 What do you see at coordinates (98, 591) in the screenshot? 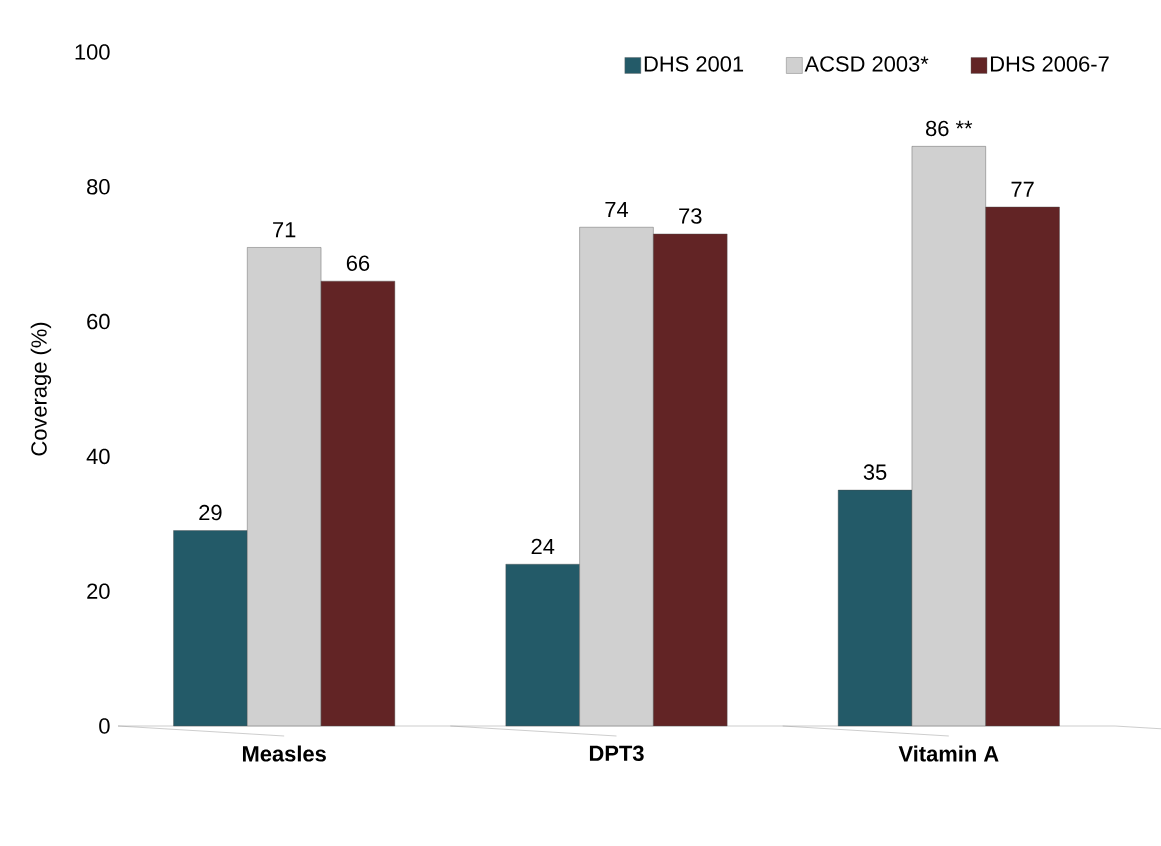
I see `y-tick-label: 20` at bounding box center [98, 591].